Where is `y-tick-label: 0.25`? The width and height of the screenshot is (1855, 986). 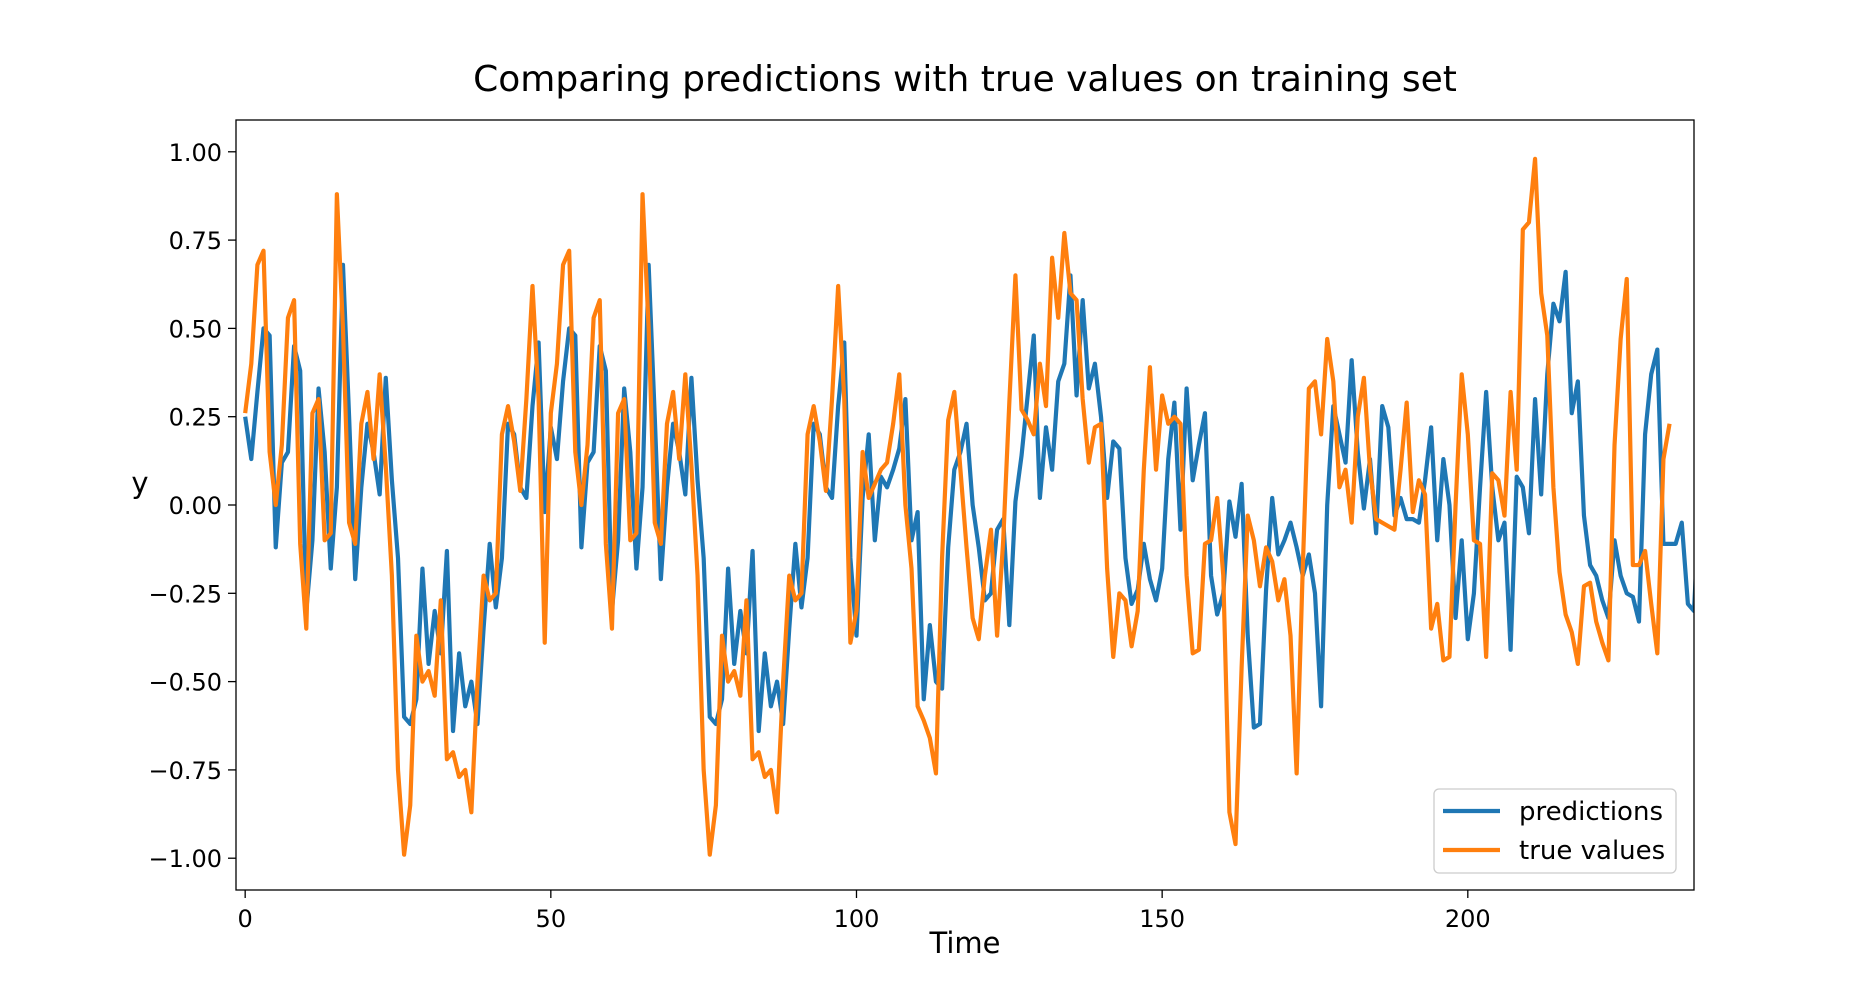
y-tick-label: 0.25 is located at coordinates (195, 418).